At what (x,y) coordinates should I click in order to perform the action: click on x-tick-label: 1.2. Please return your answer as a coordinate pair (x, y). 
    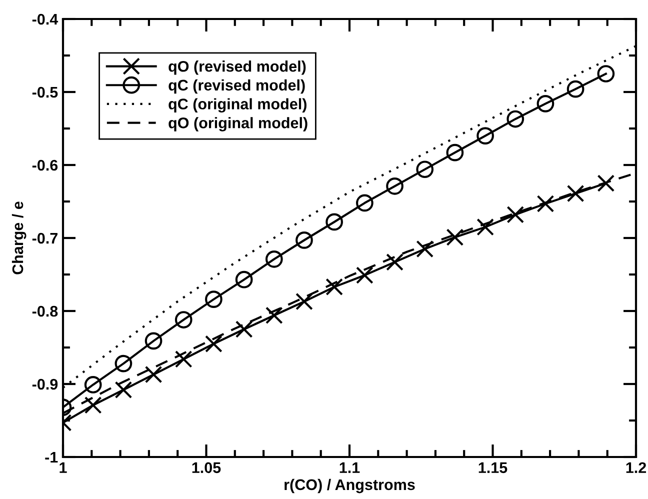
    Looking at the image, I should click on (636, 467).